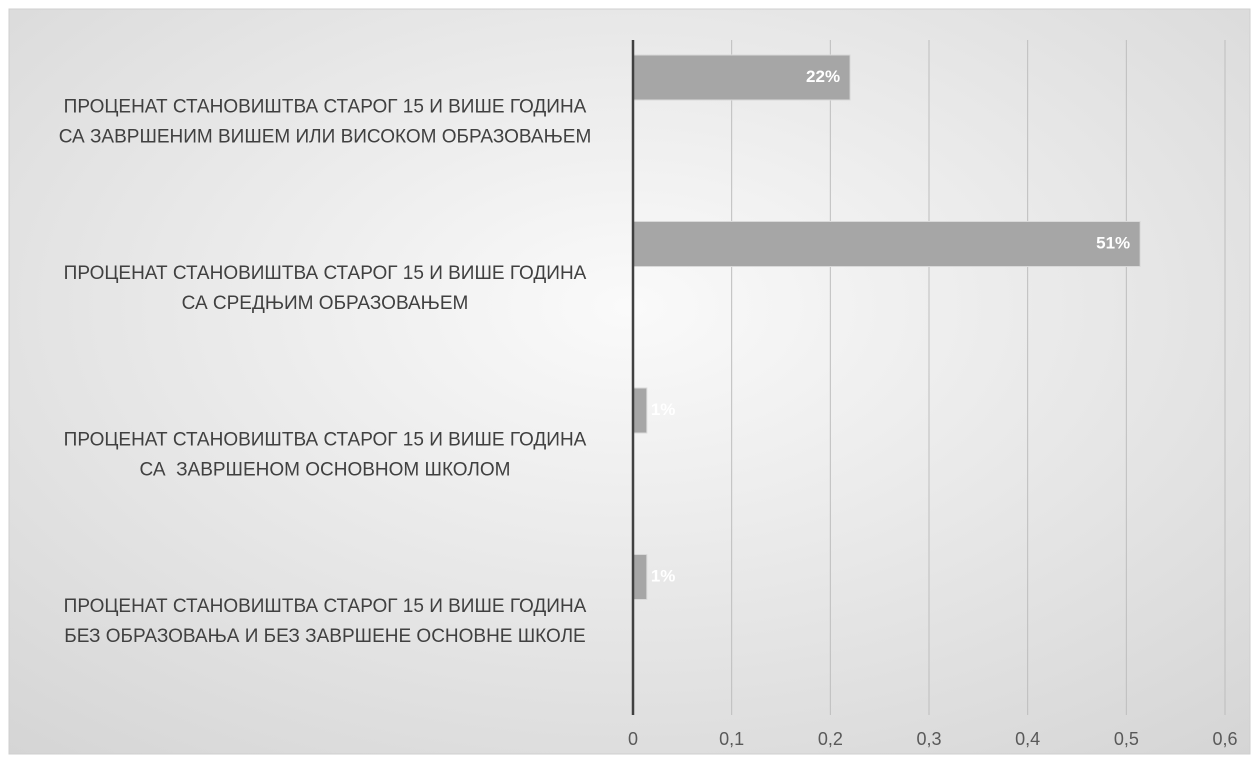  Describe the element at coordinates (823, 76) in the screenshot. I see `data-label: 22%` at that location.